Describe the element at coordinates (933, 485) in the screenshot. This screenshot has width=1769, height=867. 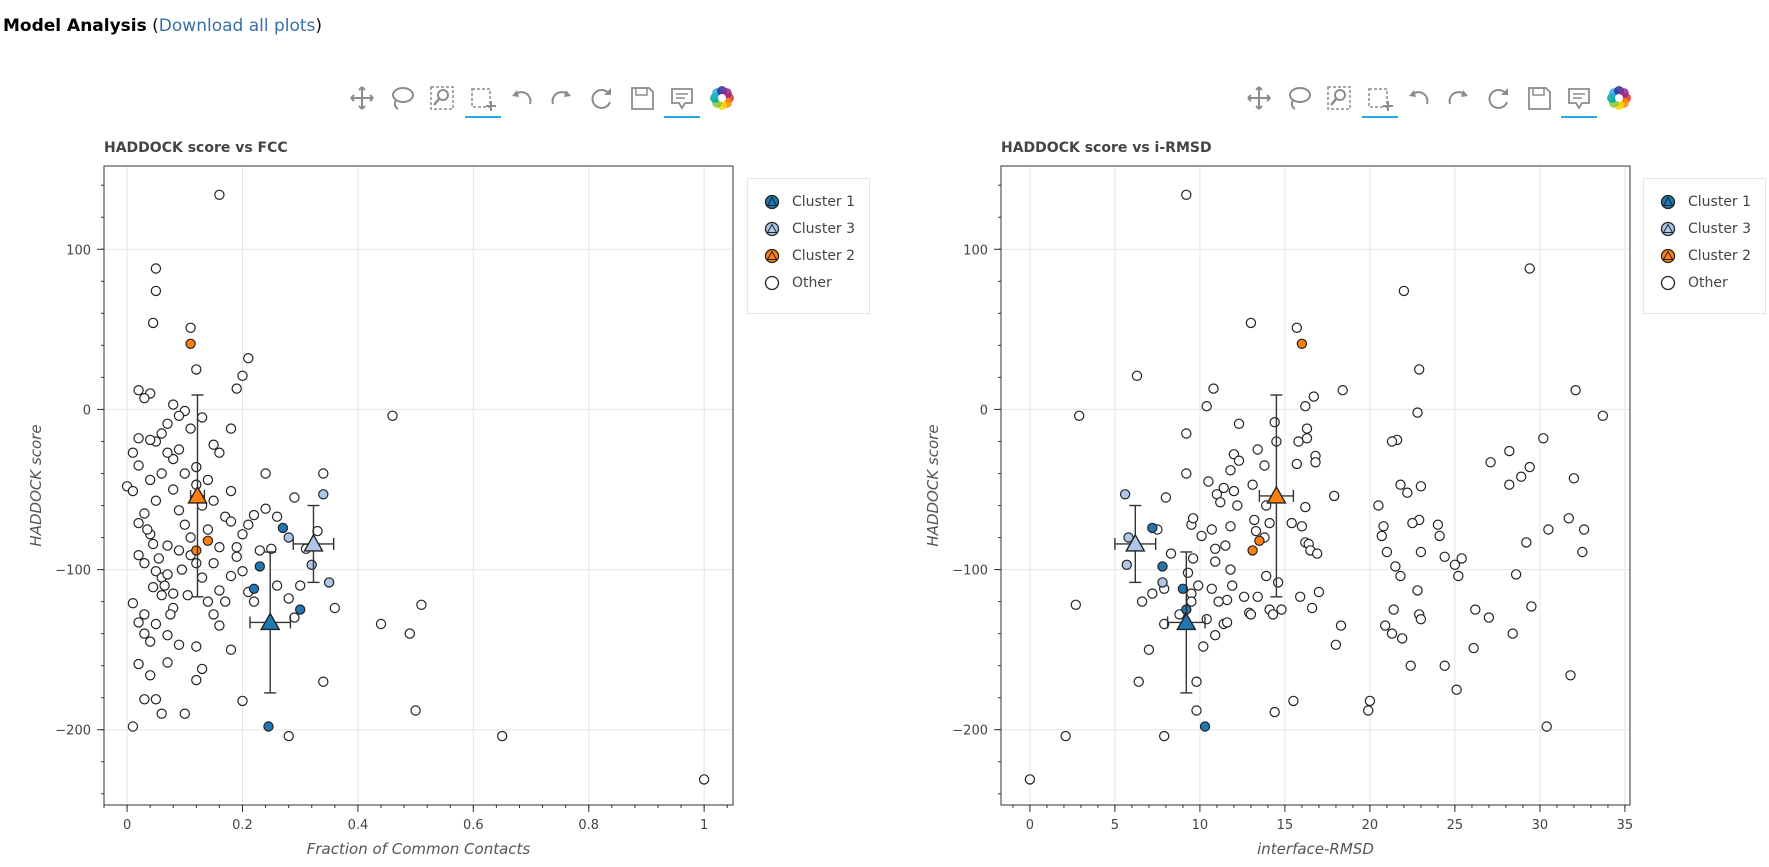
I see `y-axis-label: HADDOCK score` at that location.